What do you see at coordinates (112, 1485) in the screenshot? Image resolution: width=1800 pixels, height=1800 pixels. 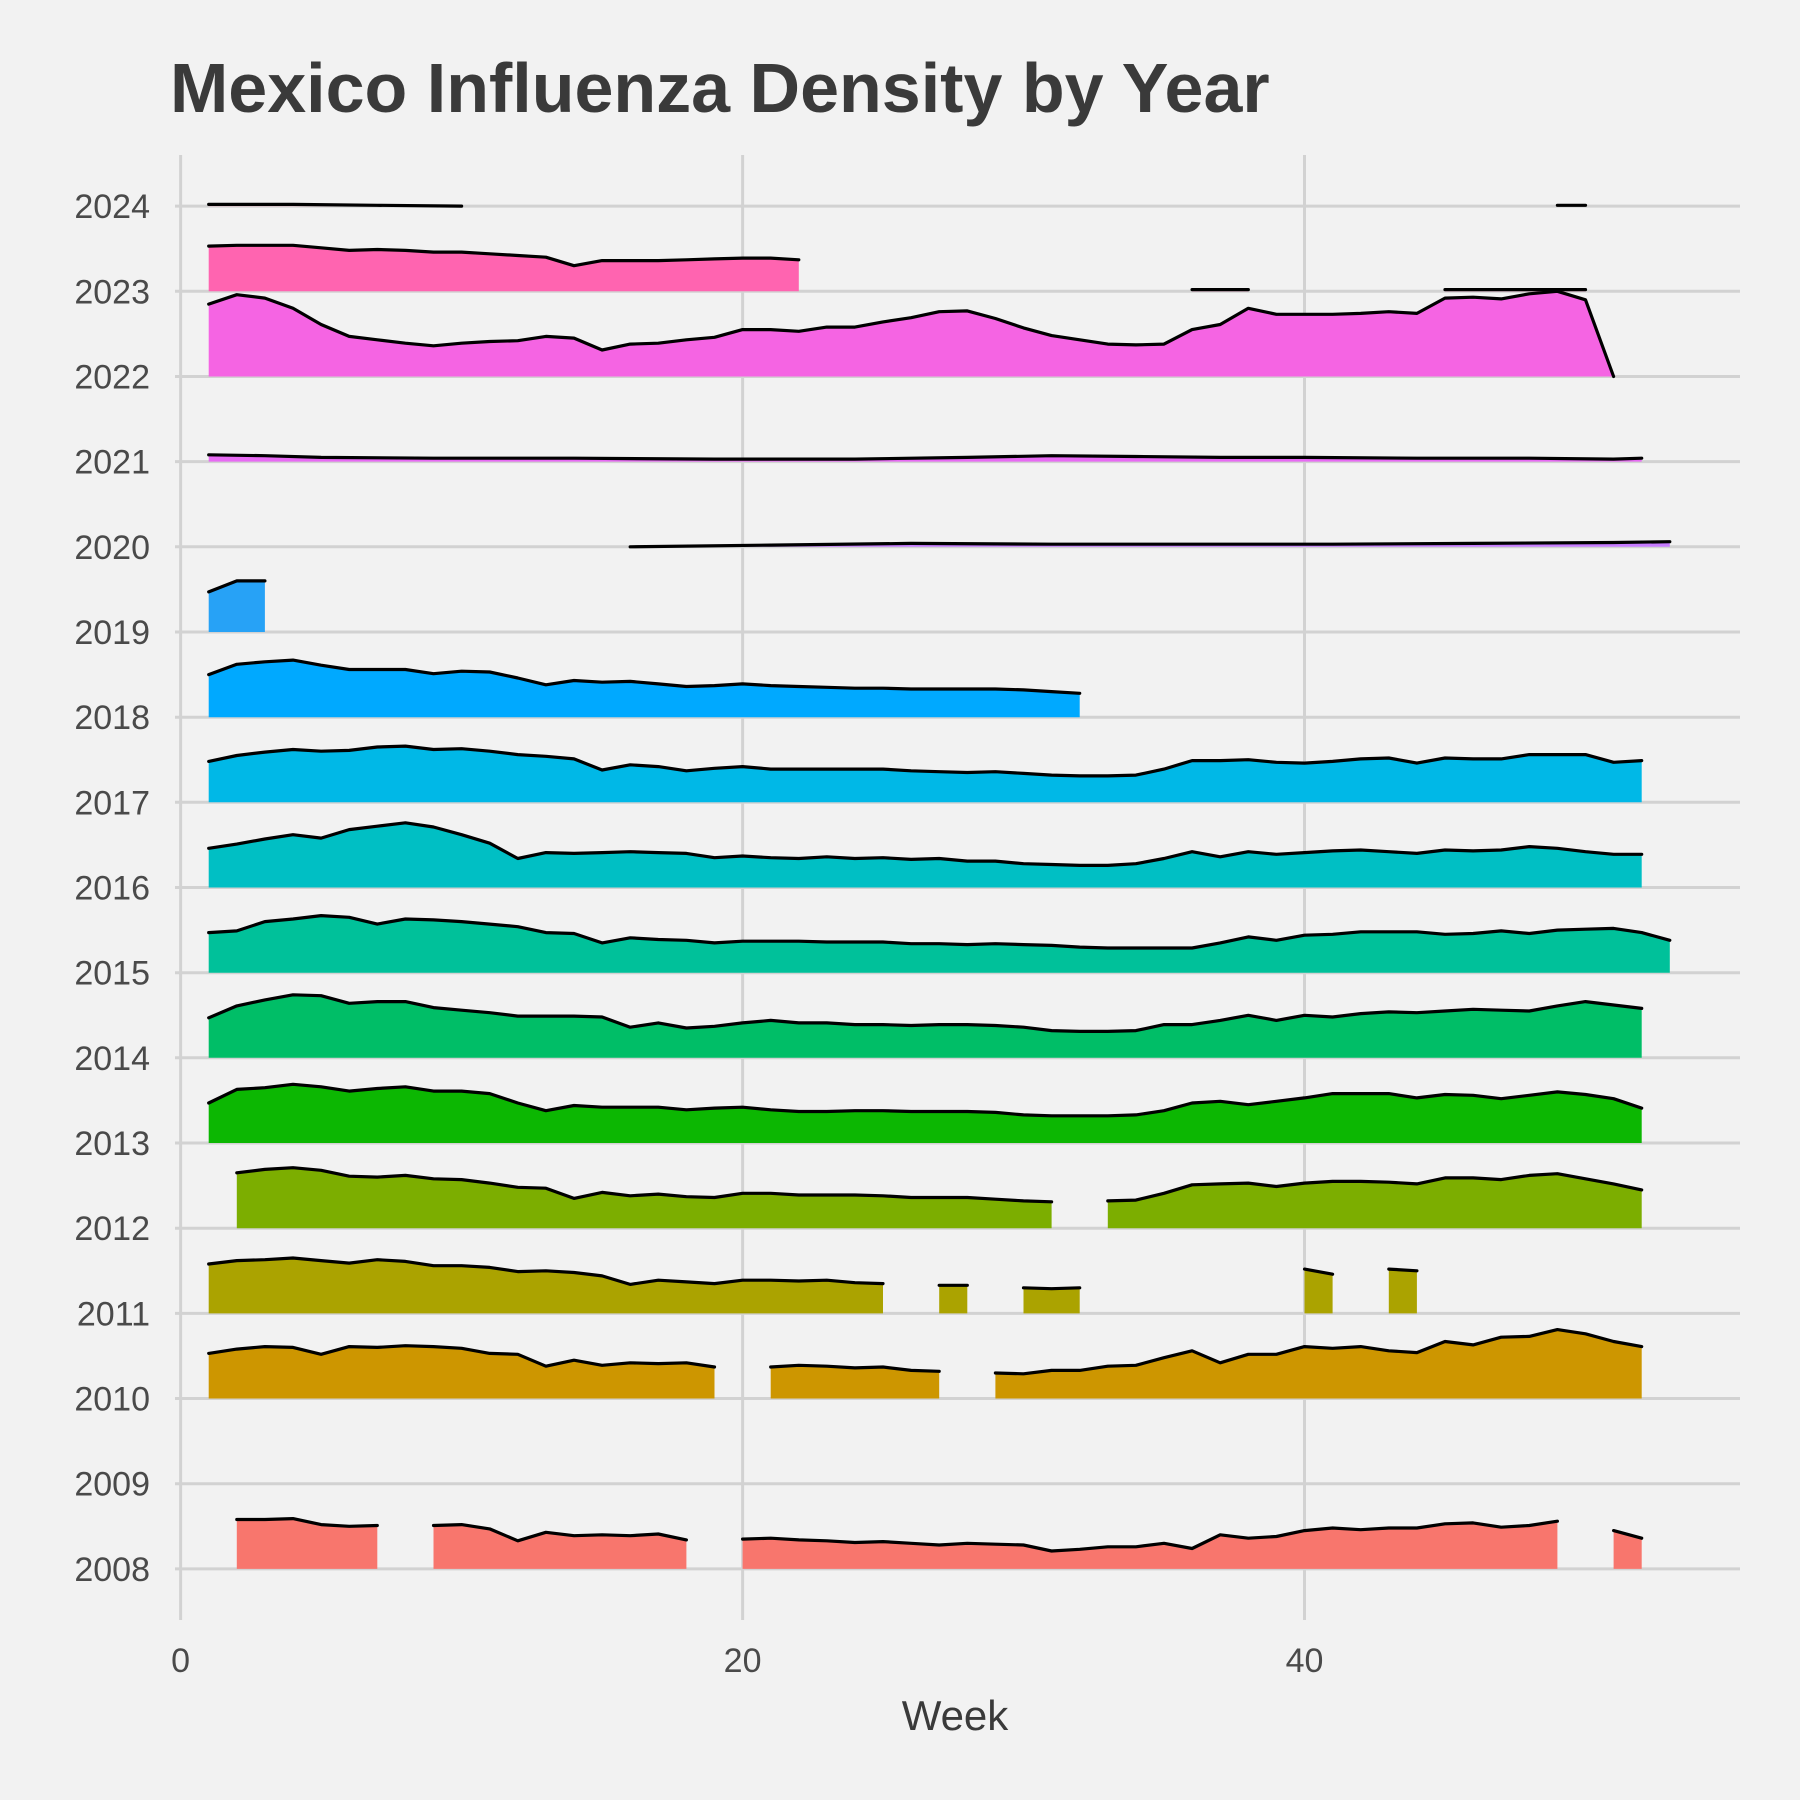 I see `y-tick-label-2009: 2009` at bounding box center [112, 1485].